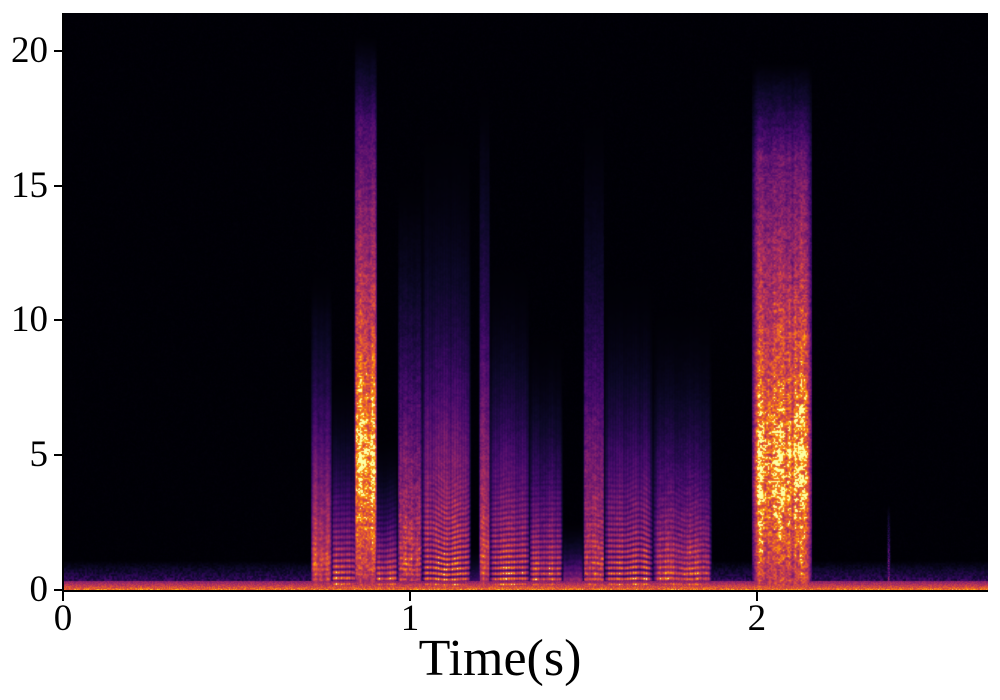  I want to click on y-tick-label: 20, so click(29, 50).